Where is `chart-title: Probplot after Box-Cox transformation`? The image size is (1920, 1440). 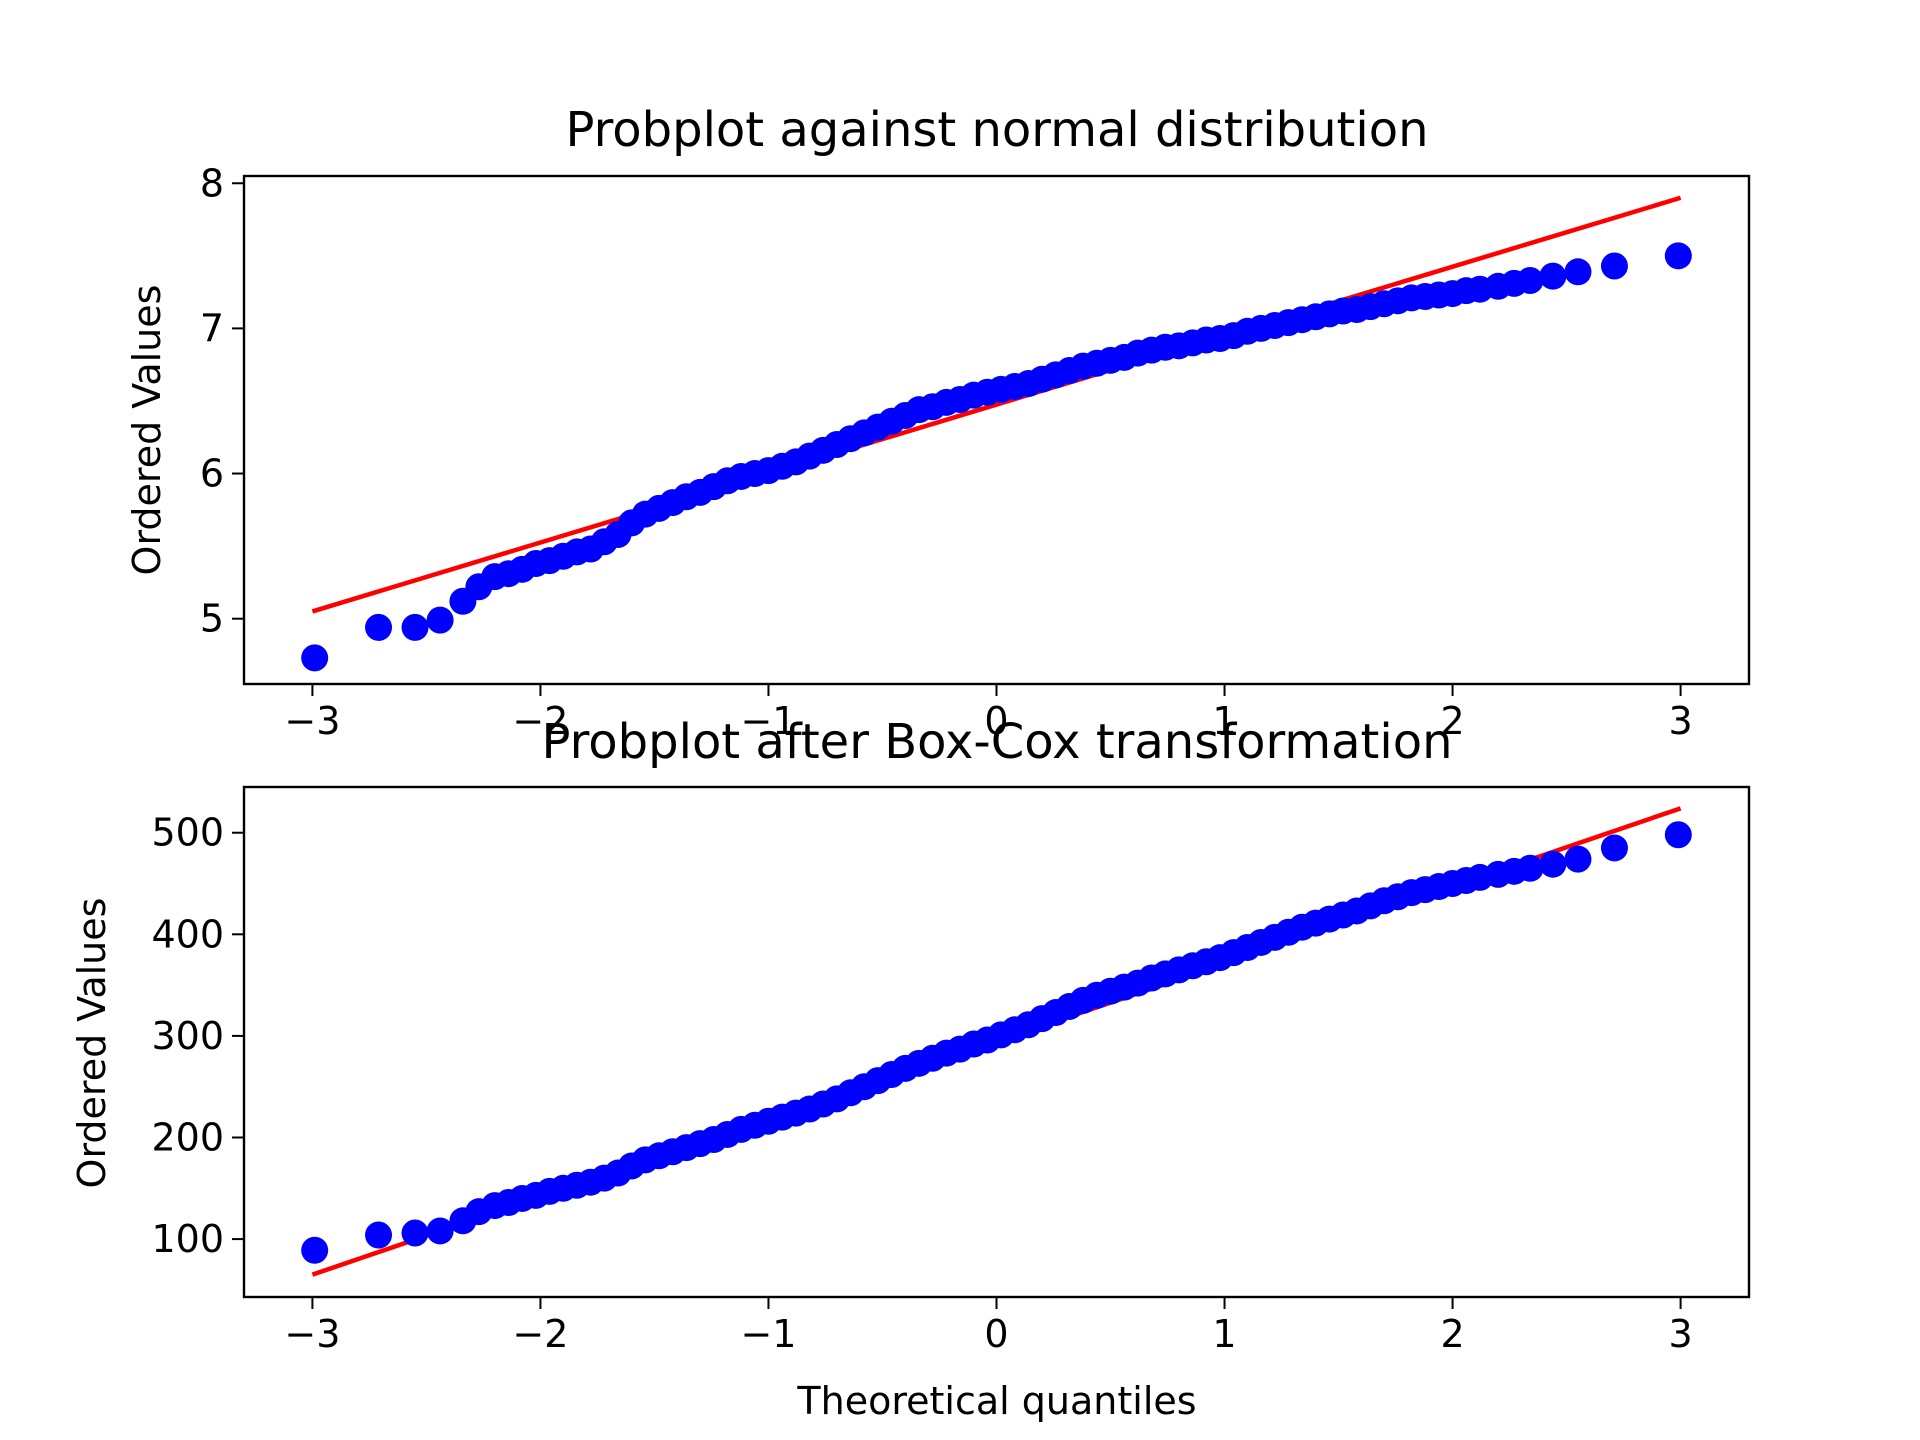 chart-title: Probplot after Box-Cox transformation is located at coordinates (997, 742).